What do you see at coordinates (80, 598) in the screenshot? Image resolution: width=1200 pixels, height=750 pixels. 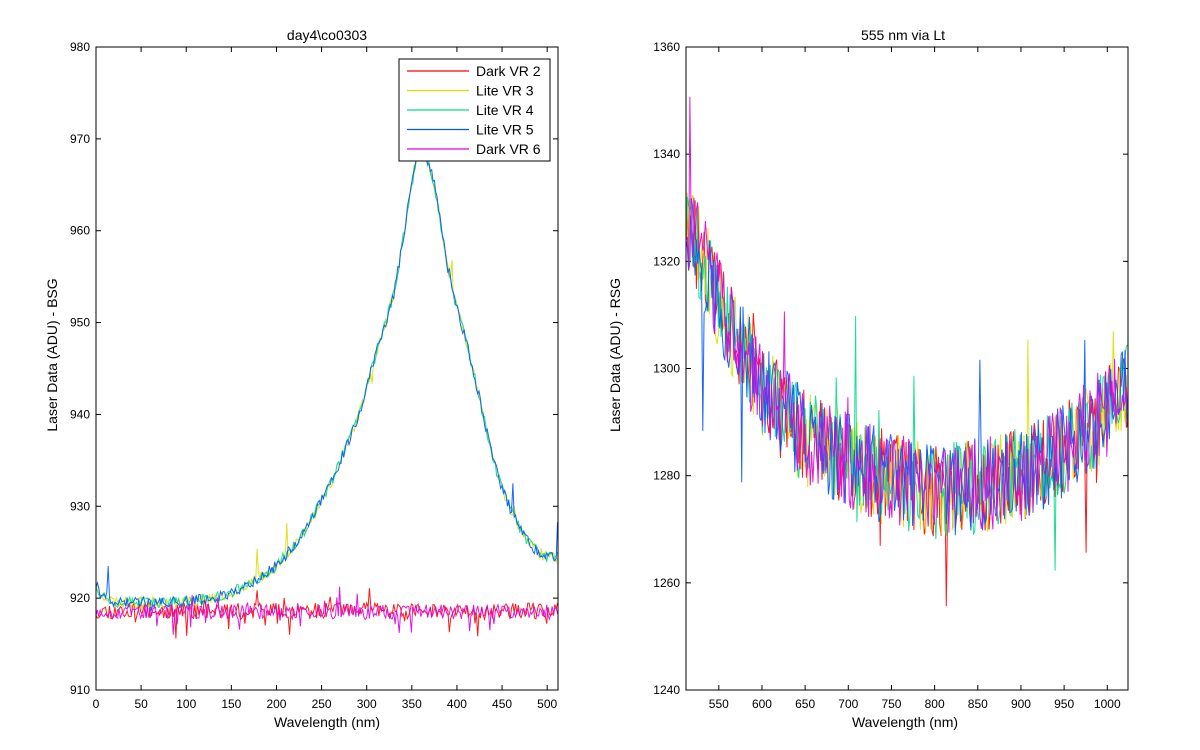 I see `y-tick-label: 920` at bounding box center [80, 598].